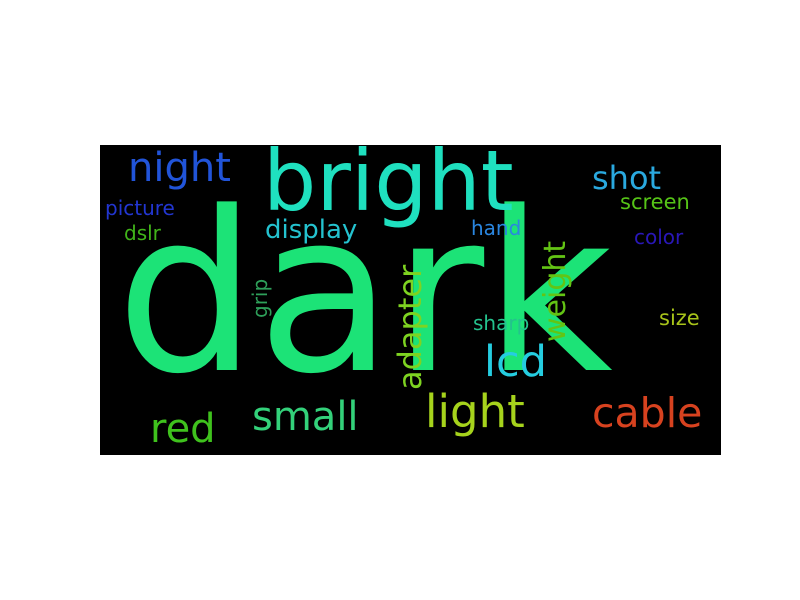 The width and height of the screenshot is (800, 600). Describe the element at coordinates (647, 413) in the screenshot. I see `word-cable: cable` at that location.